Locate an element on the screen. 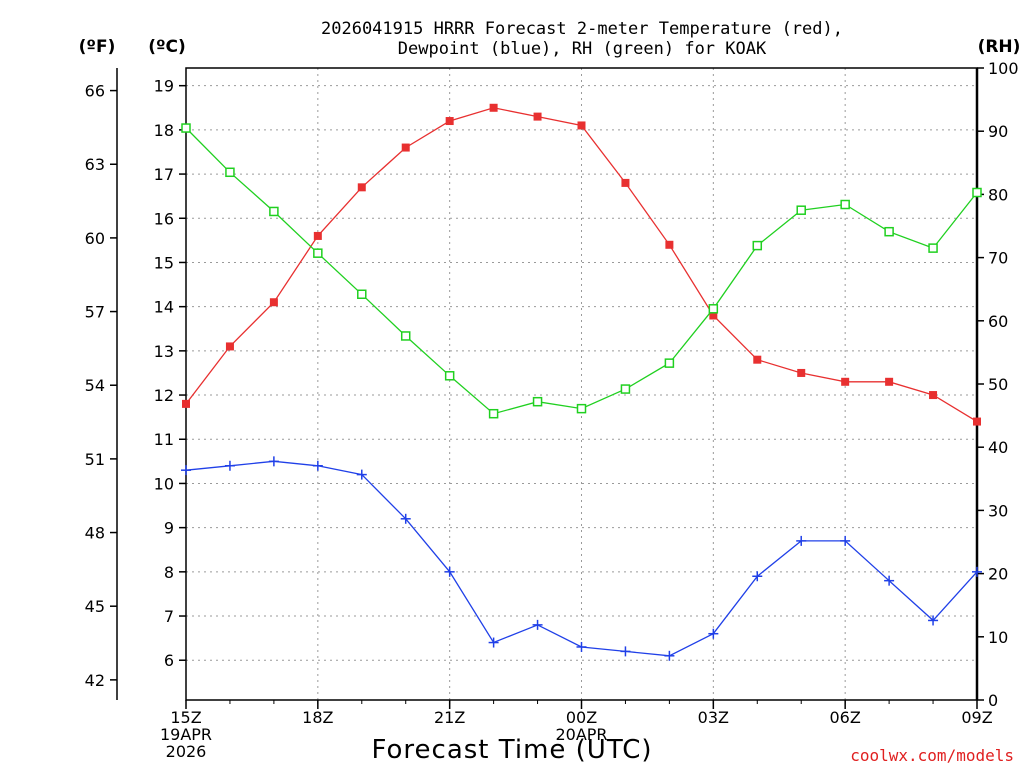 The image size is (1024, 768). x-tick-label: 00Z is located at coordinates (581, 717).